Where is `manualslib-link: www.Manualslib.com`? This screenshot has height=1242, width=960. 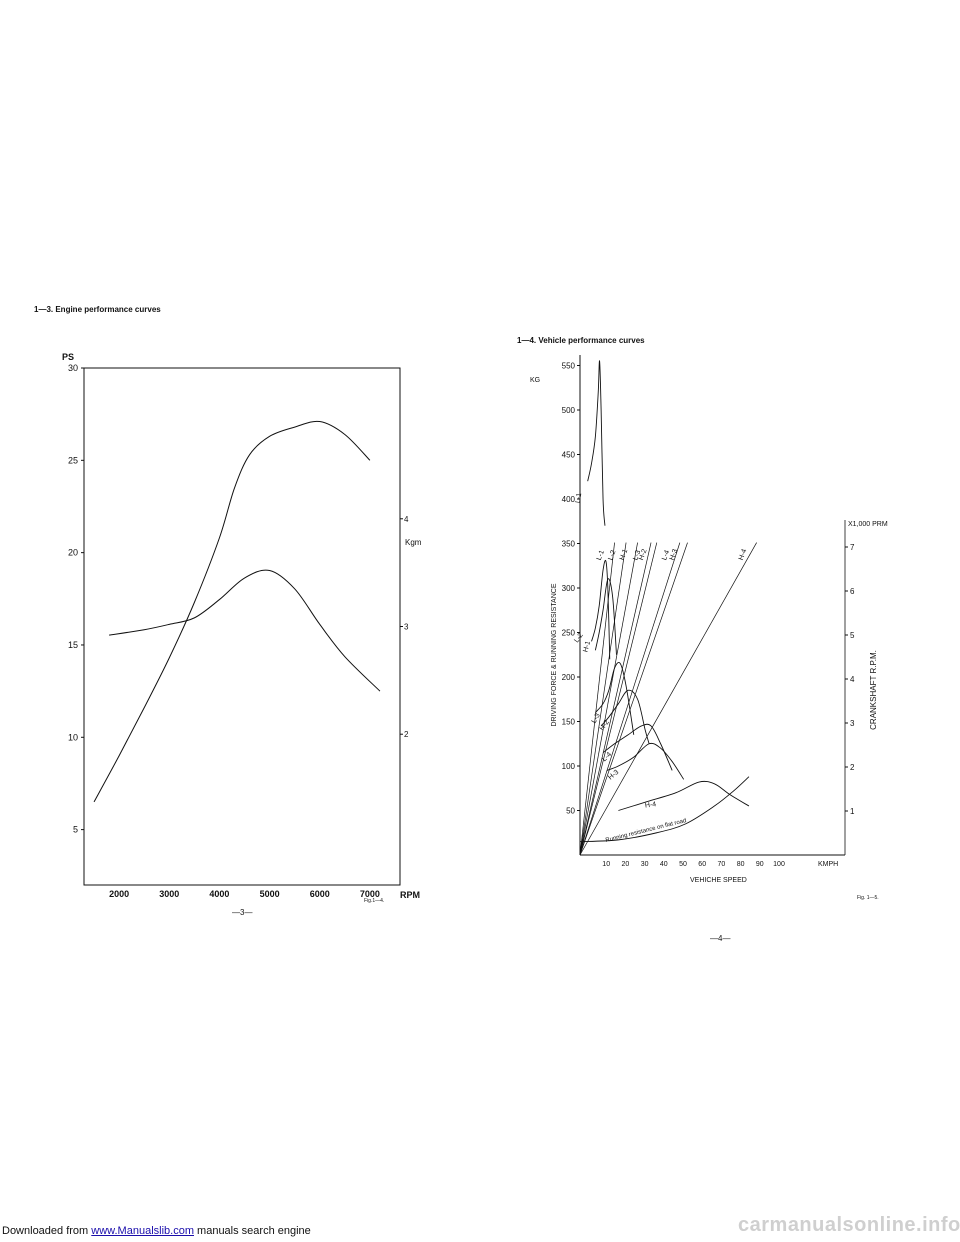
manualslib-link: www.Manualslib.com is located at coordinates (142, 1231).